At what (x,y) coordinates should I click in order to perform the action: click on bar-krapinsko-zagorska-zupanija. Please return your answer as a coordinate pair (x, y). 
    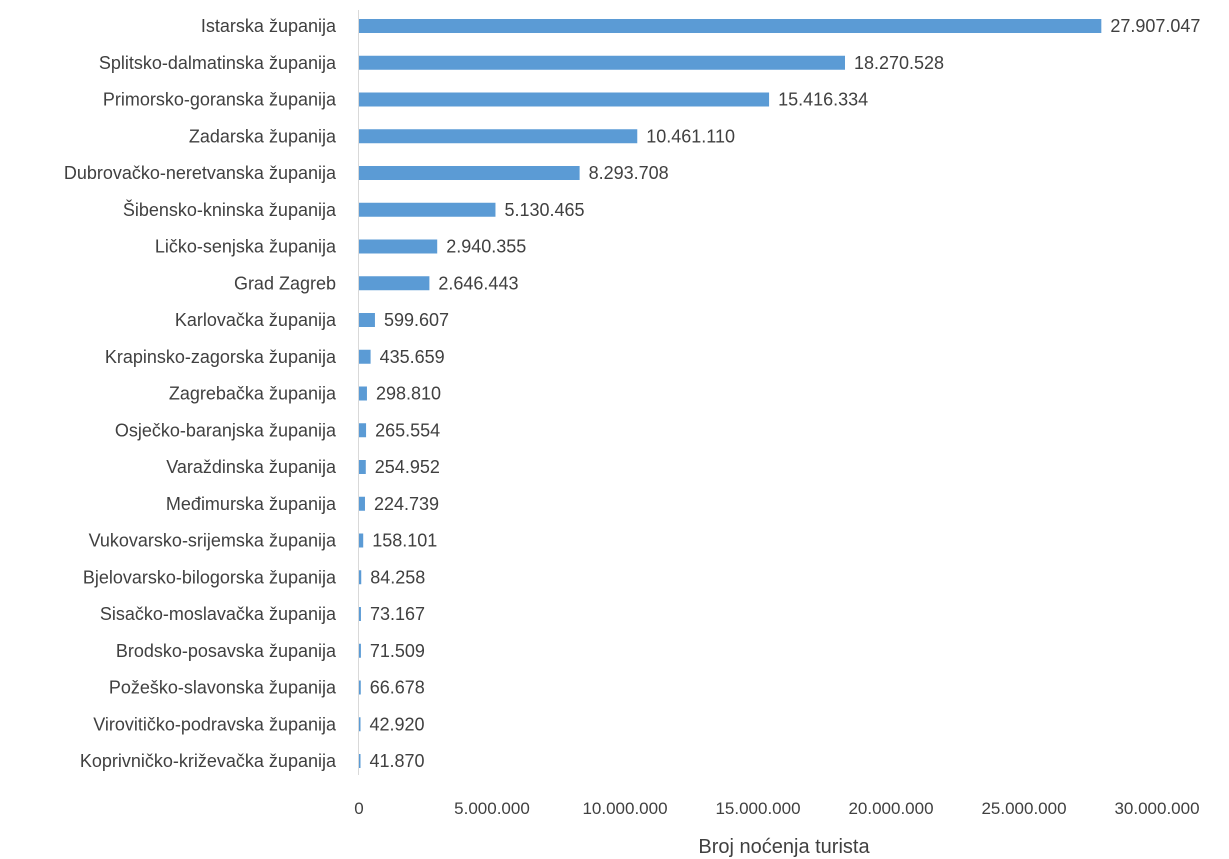
    Looking at the image, I should click on (365, 356).